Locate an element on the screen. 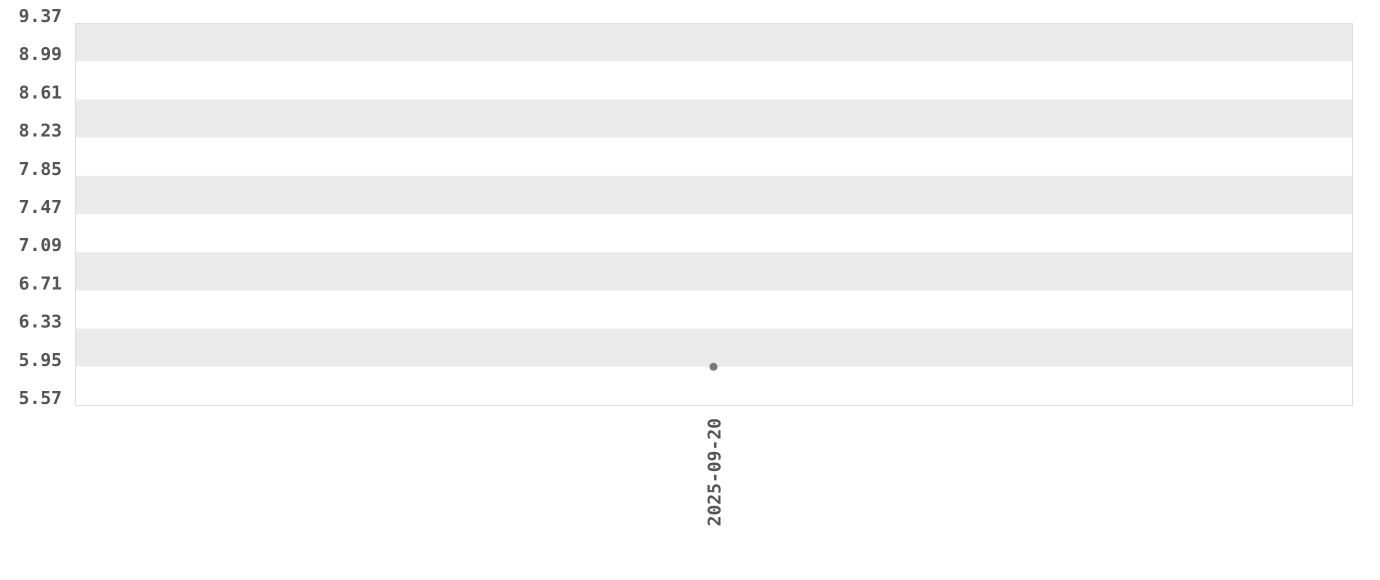 The image size is (1380, 580). y-tick-label: 9.37 is located at coordinates (40, 16).